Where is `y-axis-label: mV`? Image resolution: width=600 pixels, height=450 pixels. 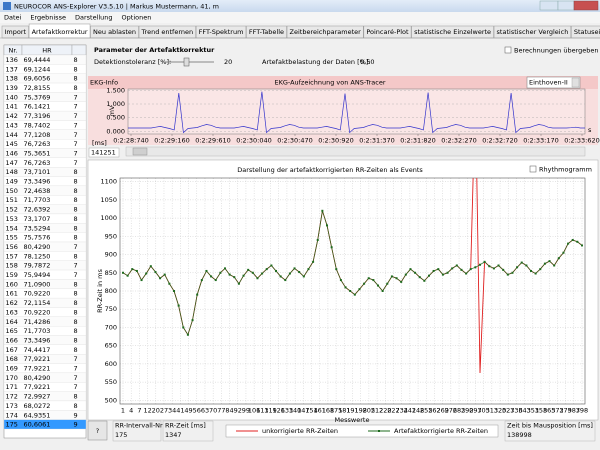
y-axis-label: mV is located at coordinates (112, 110).